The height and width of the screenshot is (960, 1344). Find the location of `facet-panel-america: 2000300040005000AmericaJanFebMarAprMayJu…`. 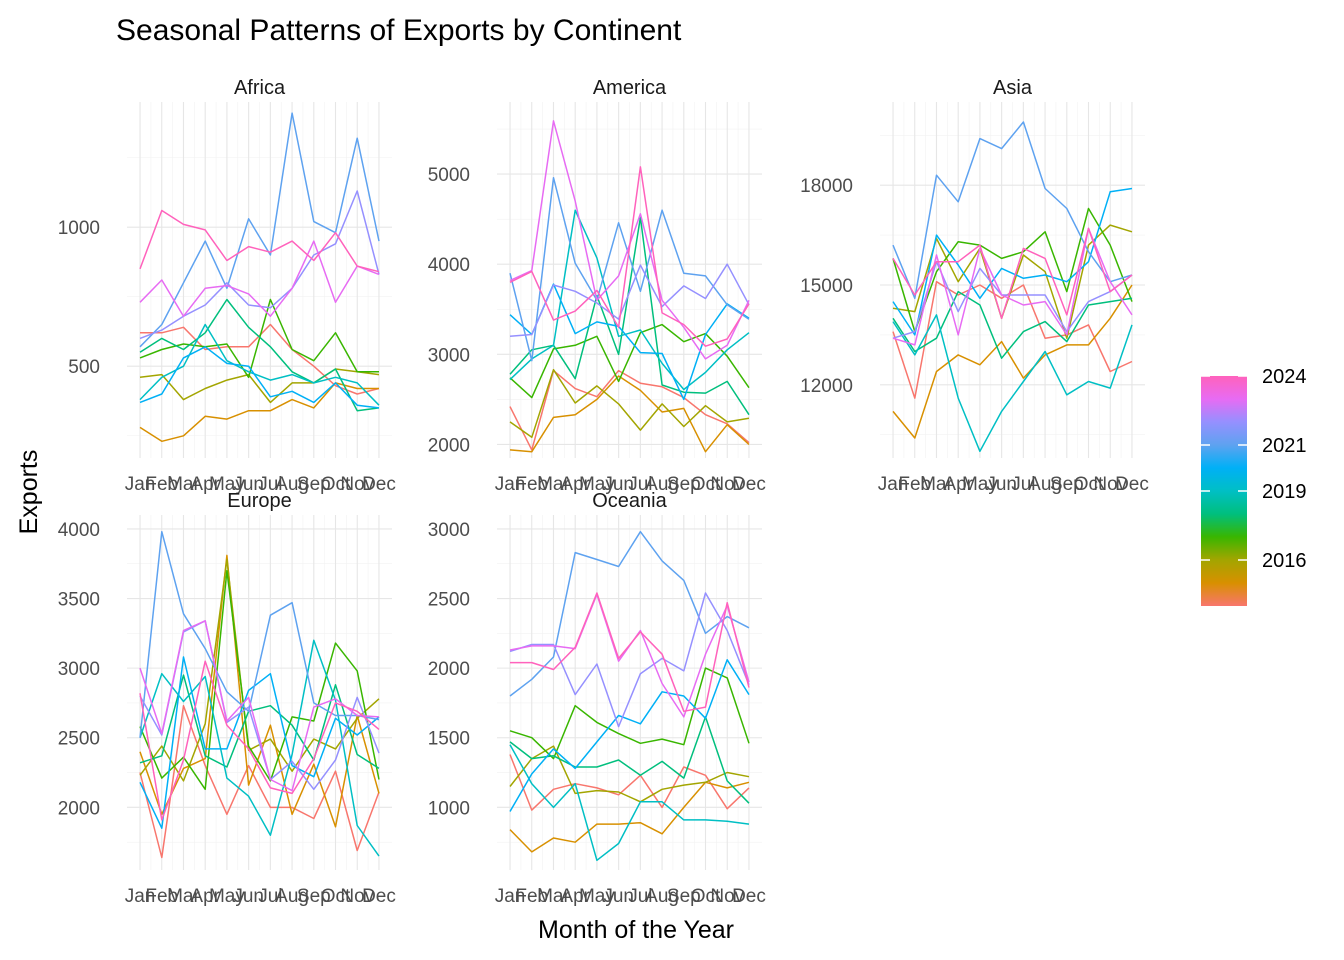

facet-panel-america: 2000300040005000AmericaJanFebMarAprMayJu… is located at coordinates (597, 286).